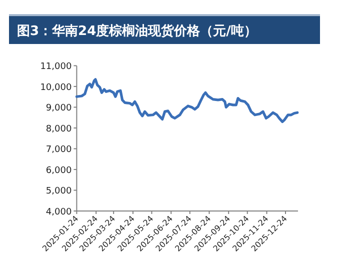  I want to click on y-tick-label: 6,000, so click(59, 171).